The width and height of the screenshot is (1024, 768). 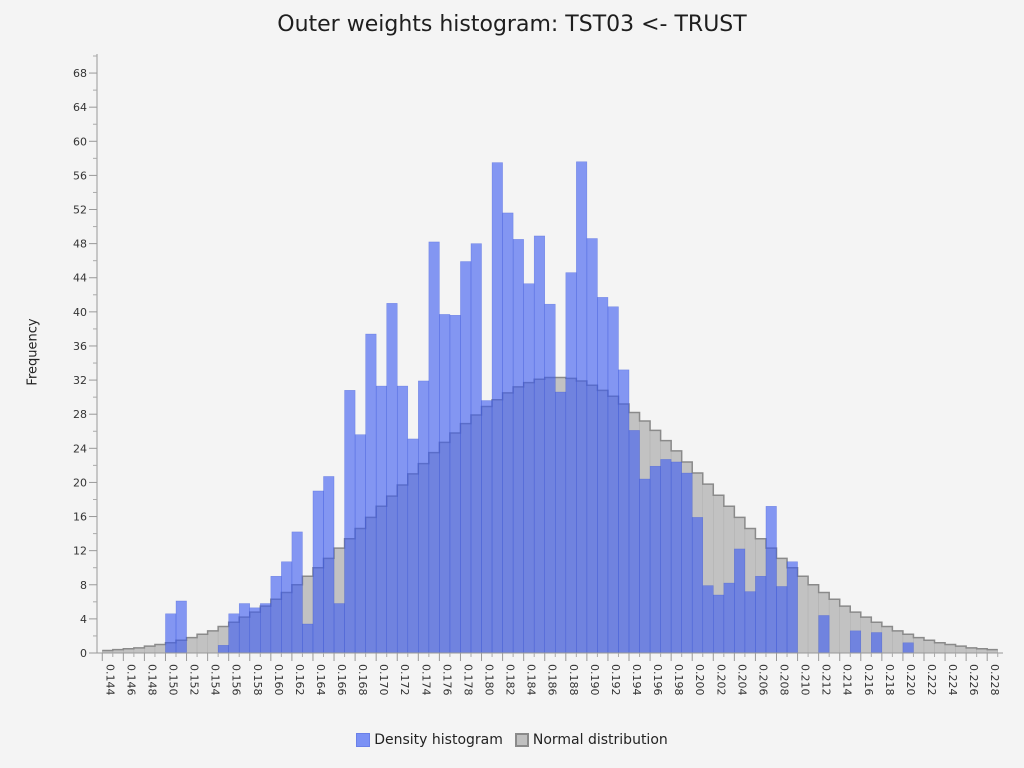 I want to click on y-tick-label: 0, so click(x=83, y=653).